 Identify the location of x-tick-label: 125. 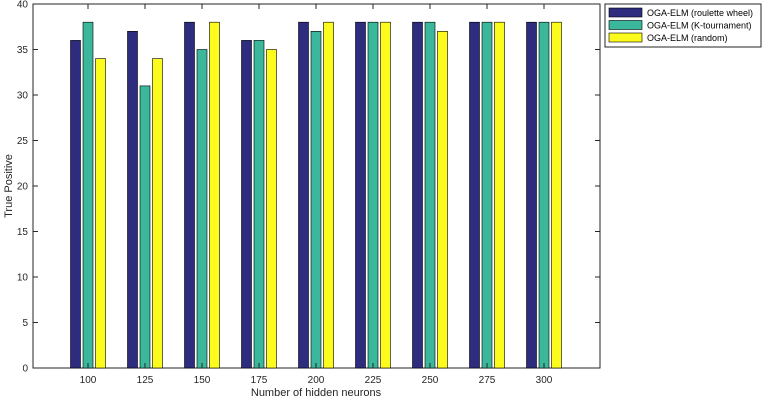
(145, 380).